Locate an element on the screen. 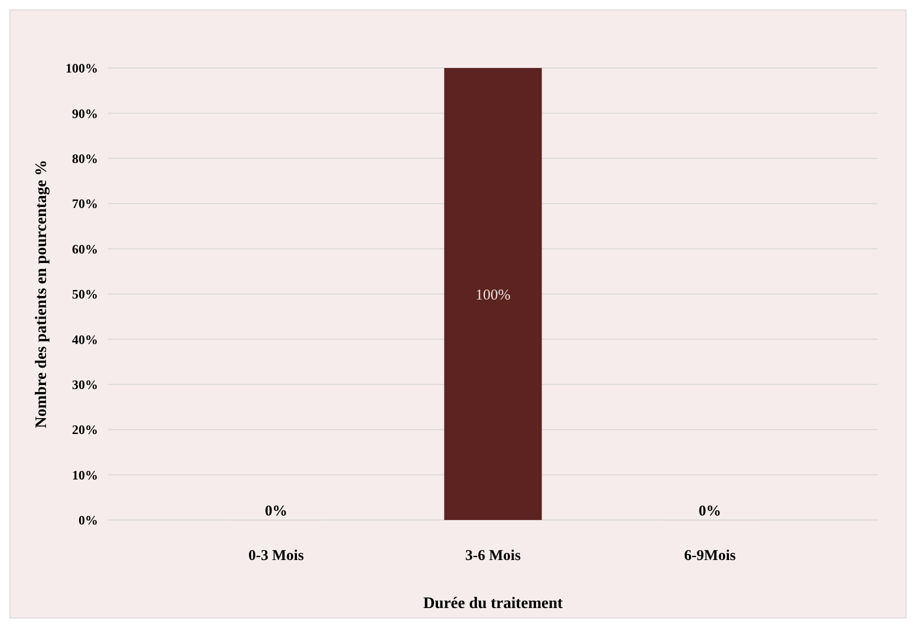 The image size is (917, 628). x-tick-label: 0-3 Mois is located at coordinates (276, 556).